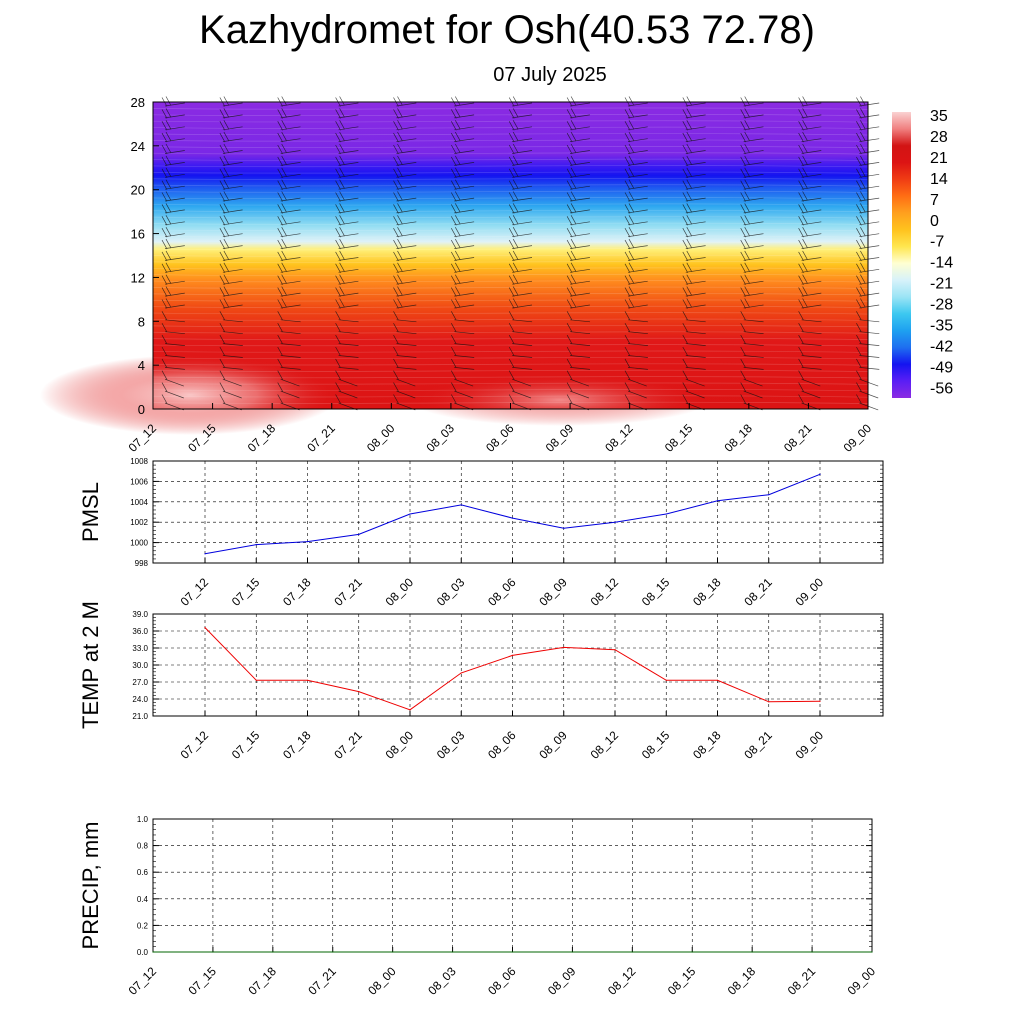 The image size is (1024, 1024). What do you see at coordinates (934, 221) in the screenshot?
I see `colorbar-tick-label: 0` at bounding box center [934, 221].